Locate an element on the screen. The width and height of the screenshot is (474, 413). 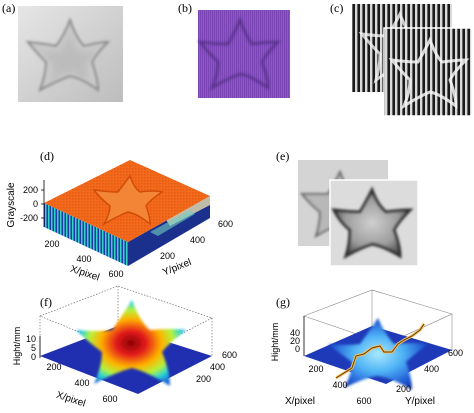
panel-f-x-title: X/pixel is located at coordinates (71, 400).